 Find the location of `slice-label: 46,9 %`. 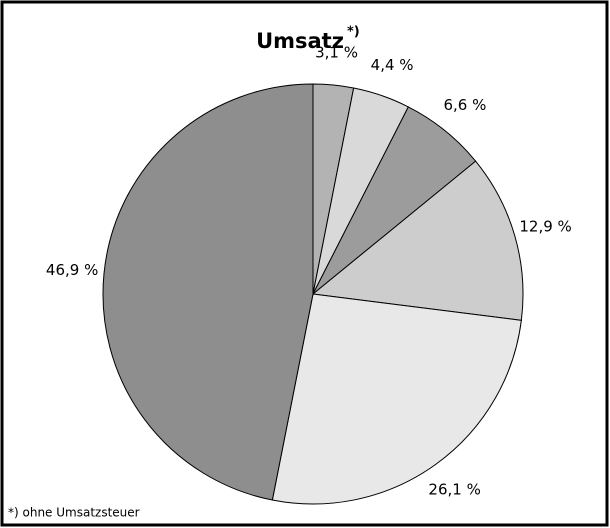

slice-label: 46,9 % is located at coordinates (72, 270).